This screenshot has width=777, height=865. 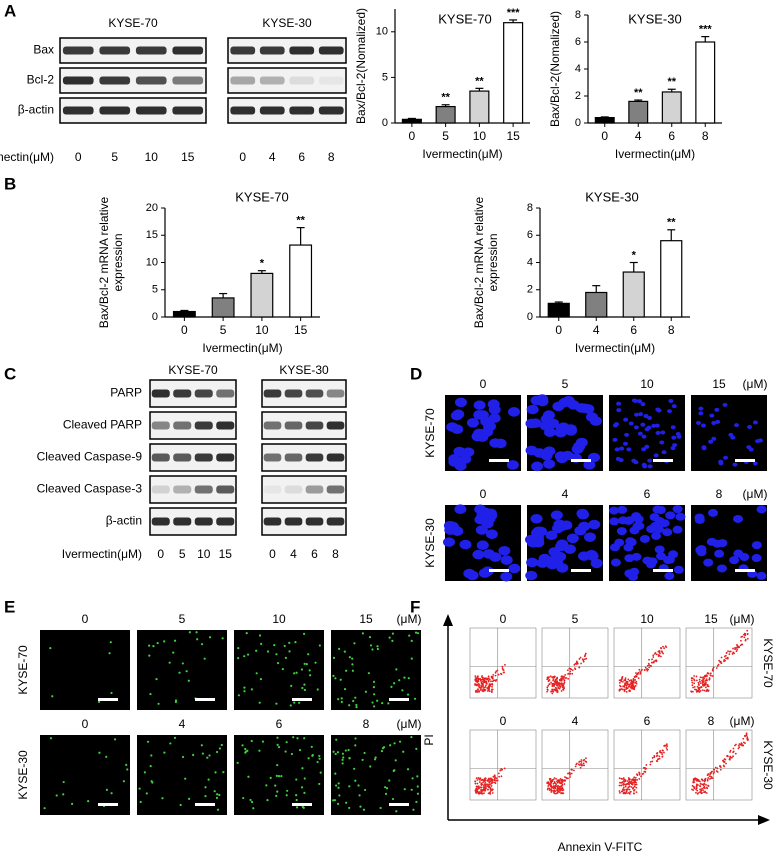 I want to click on significance-label: *, so click(x=262, y=264).